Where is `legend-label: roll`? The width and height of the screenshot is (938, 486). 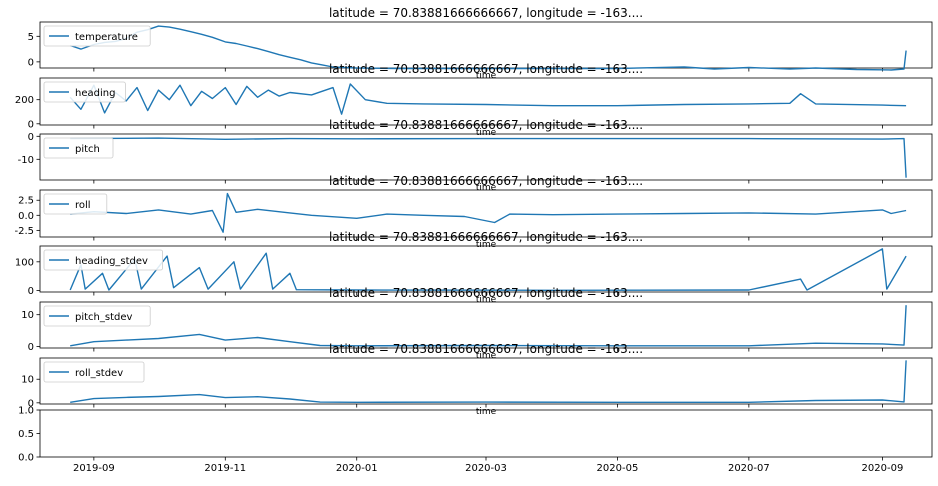
legend-label: roll is located at coordinates (83, 205).